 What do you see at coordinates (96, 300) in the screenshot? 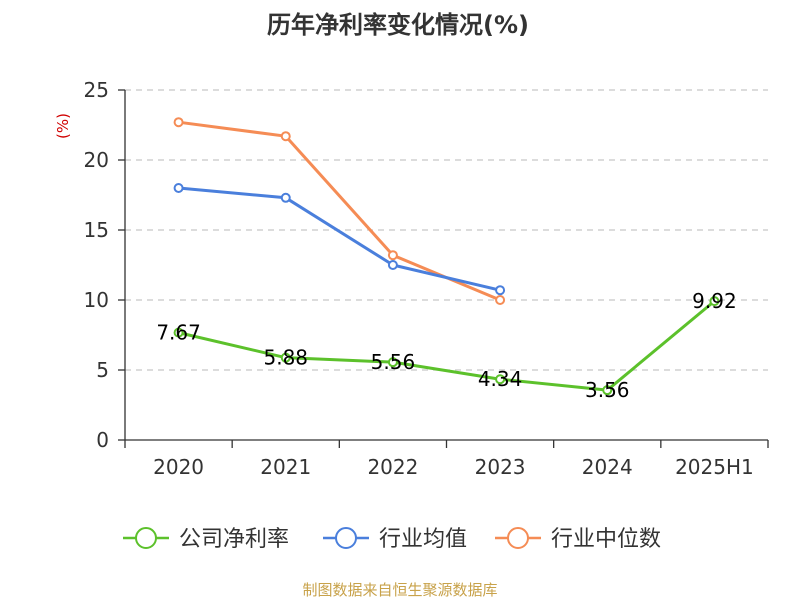
I see `y-tick-label: 10` at bounding box center [96, 300].